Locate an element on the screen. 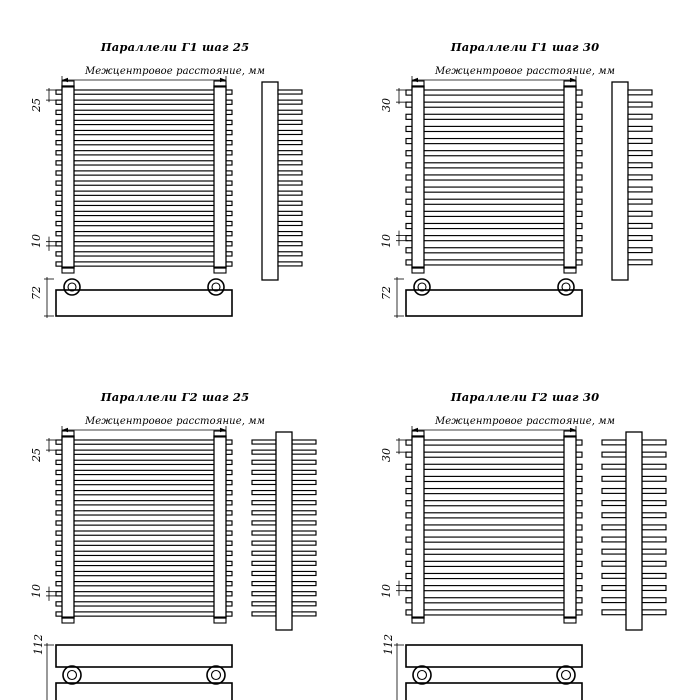 The width and height of the screenshot is (700, 700). panel-title: Параллели Г2 шаг 30 is located at coordinates (525, 397).